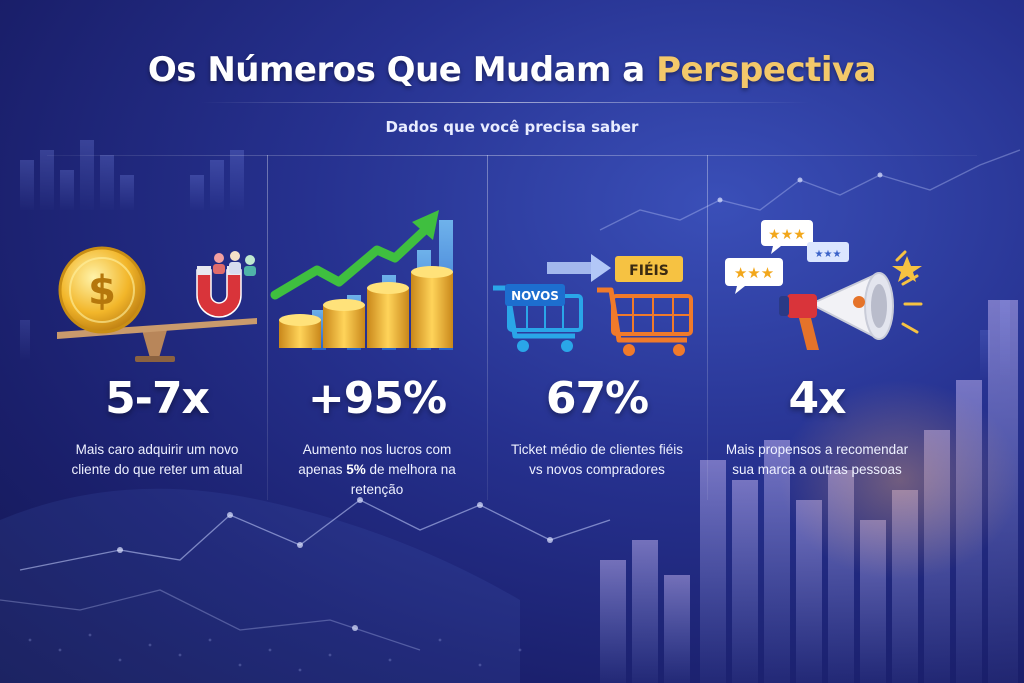  I want to click on review-bubble-2: ★★★, so click(754, 276).